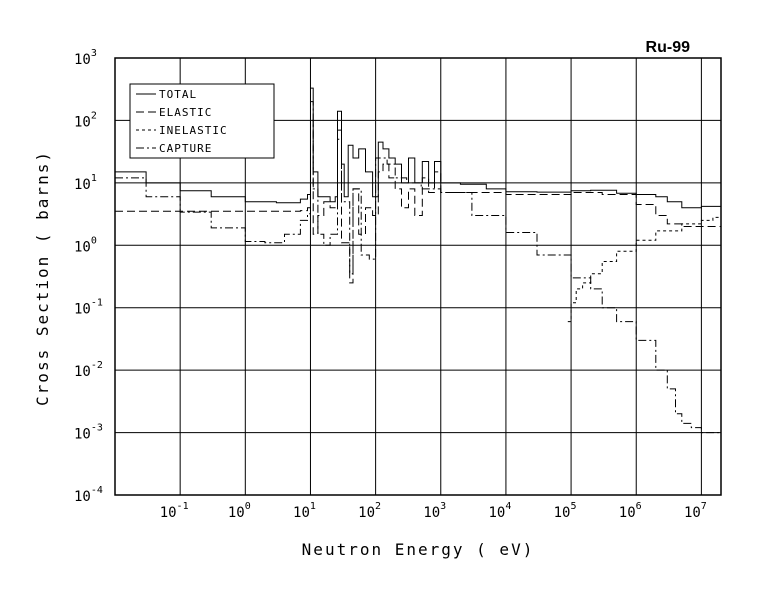  What do you see at coordinates (304, 511) in the screenshot?
I see `x-tick-label: 10¹` at bounding box center [304, 511].